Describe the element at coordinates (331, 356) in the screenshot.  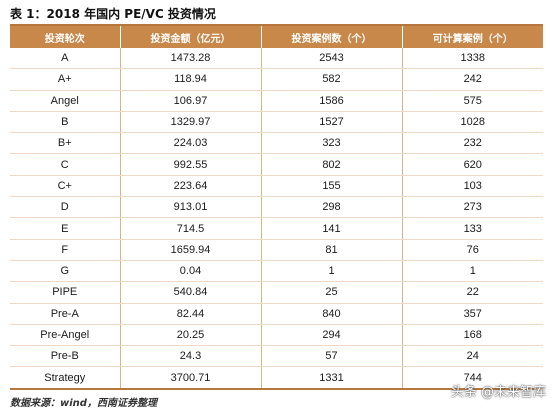
I see `cell-case-count: 57` at that location.